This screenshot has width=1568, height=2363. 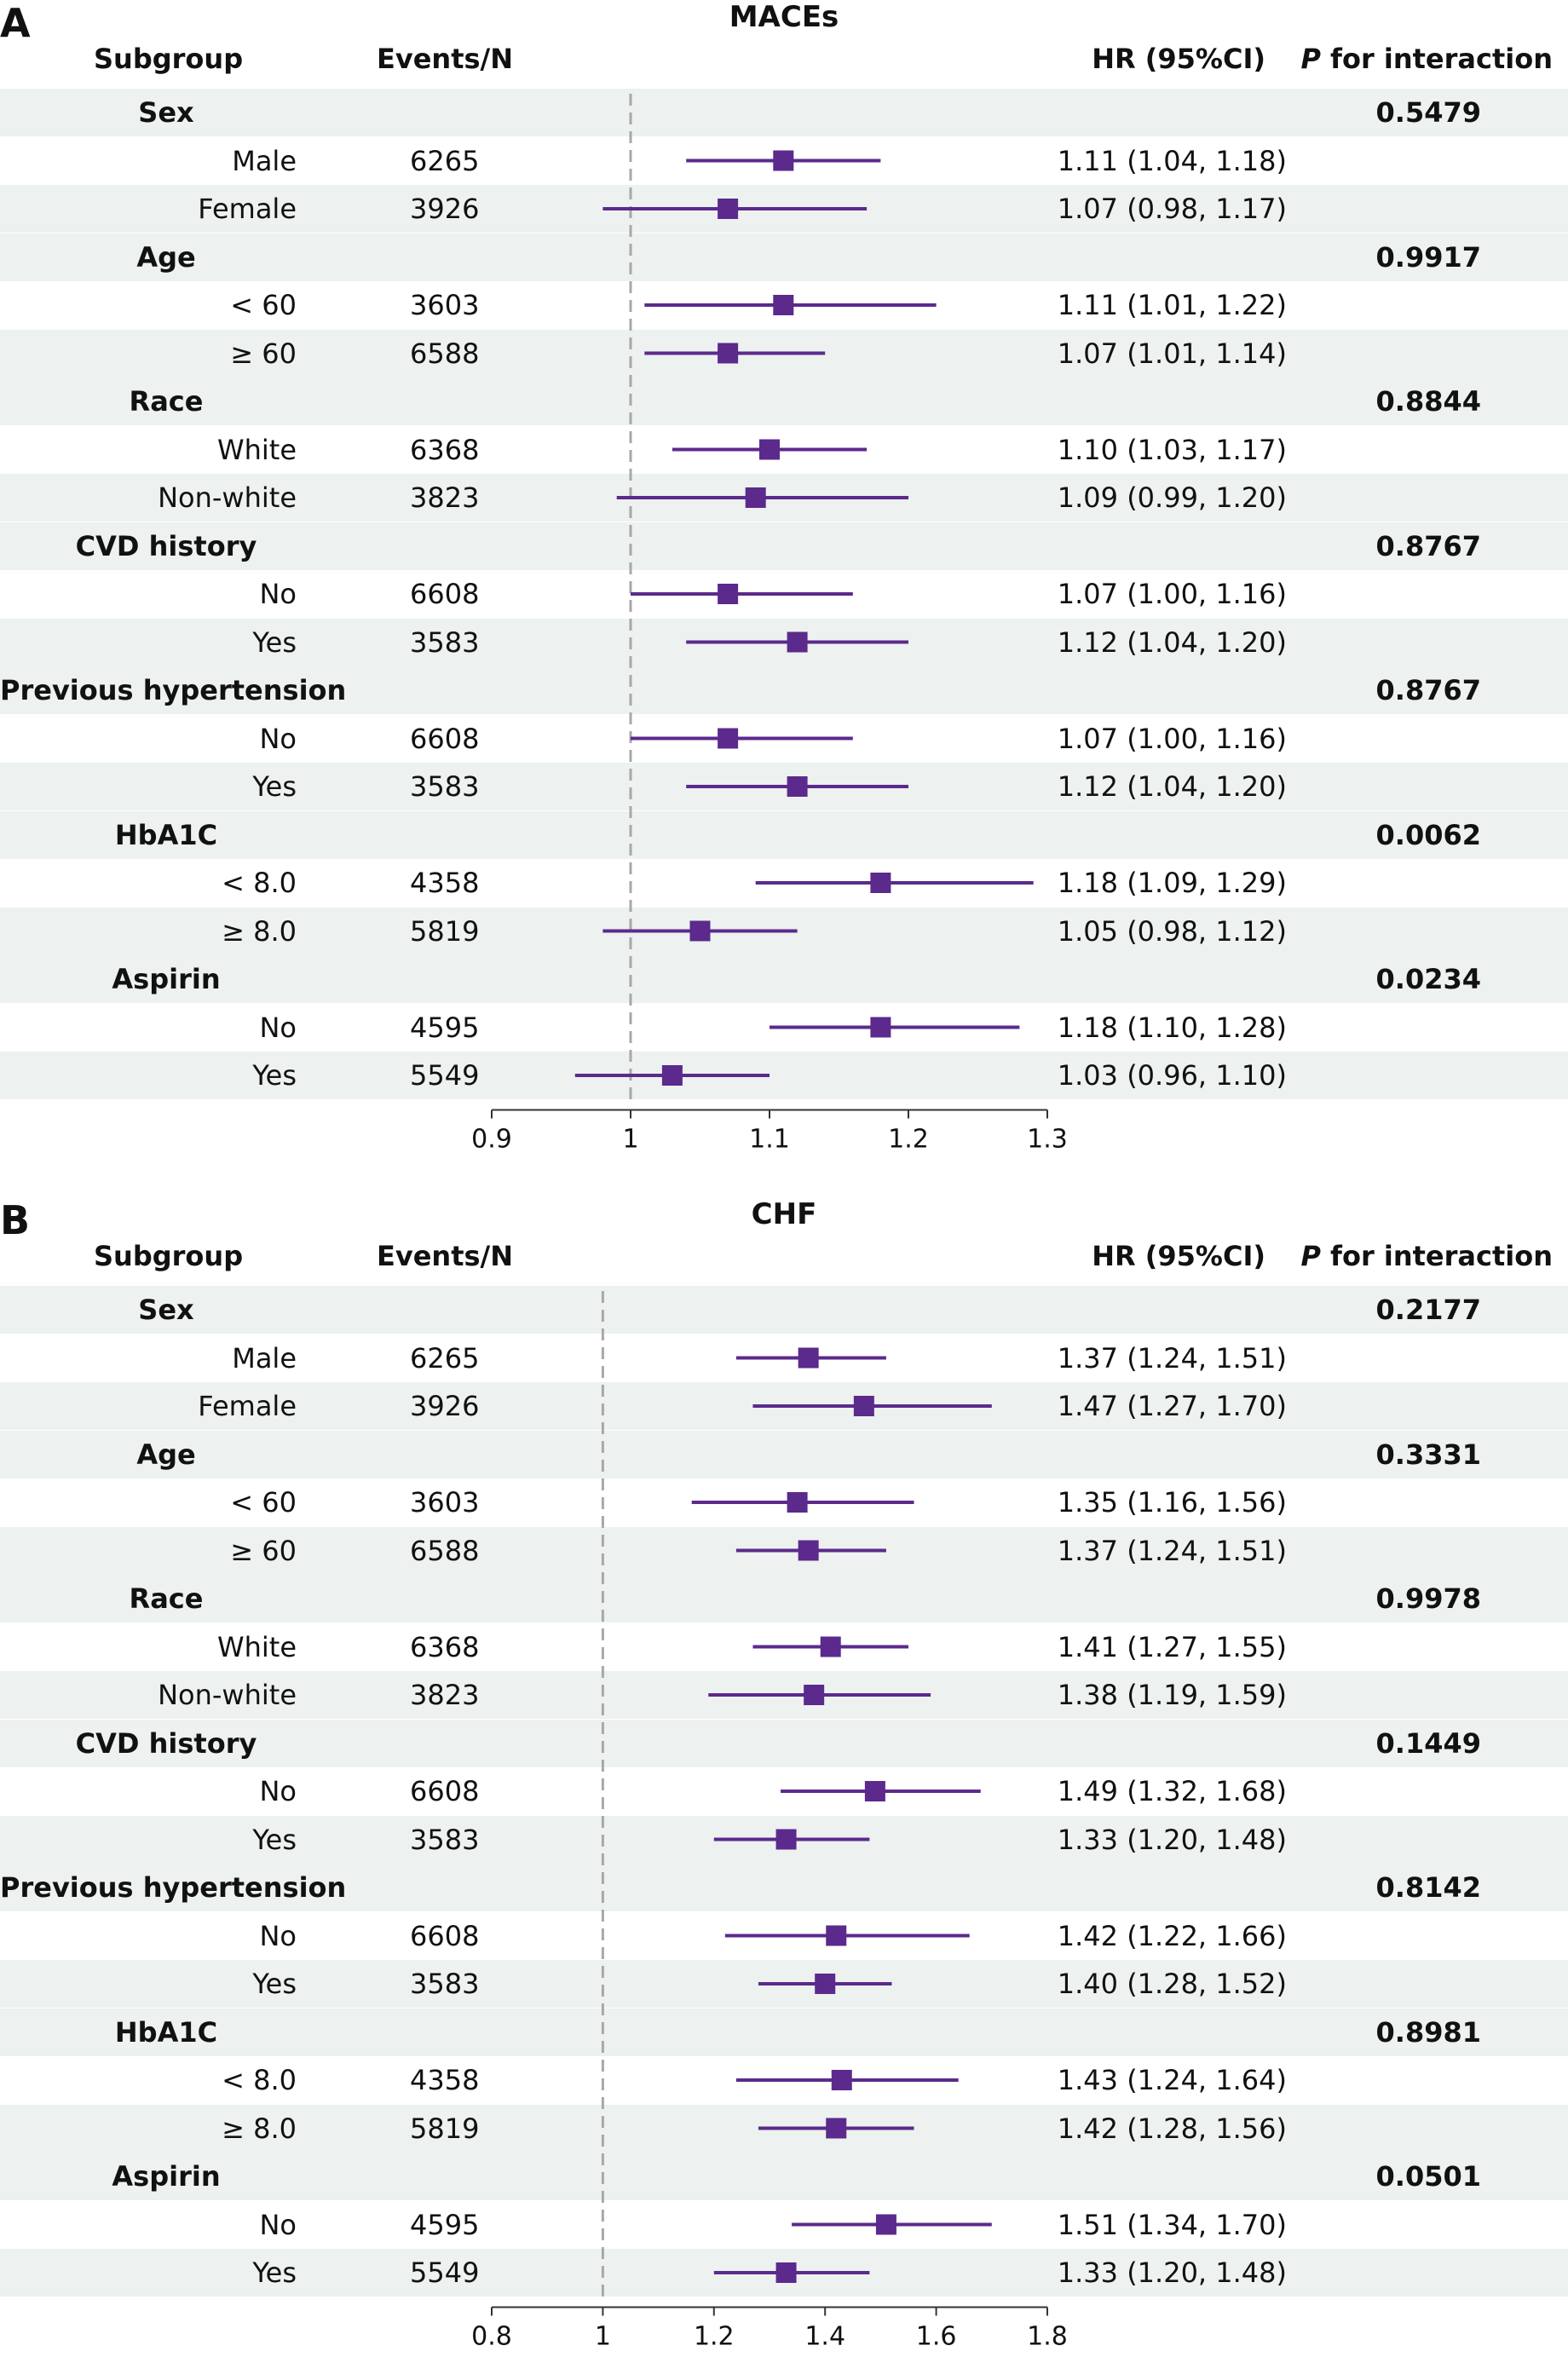 I want to click on hr-ci-text: 1.18 (1.10, 1.28), so click(x=1172, y=1027).